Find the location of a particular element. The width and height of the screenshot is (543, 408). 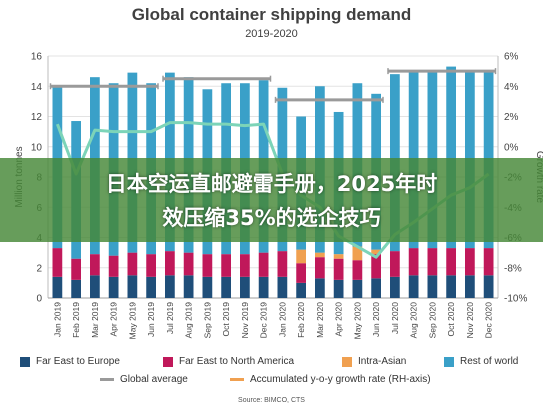

x-tick-label: Feb 2020 is located at coordinates (301, 320).